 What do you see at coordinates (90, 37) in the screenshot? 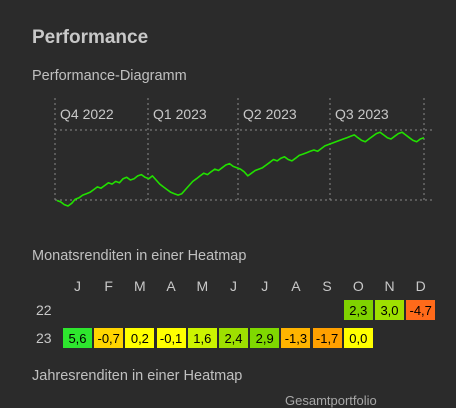
I see `page-title: Performance` at bounding box center [90, 37].